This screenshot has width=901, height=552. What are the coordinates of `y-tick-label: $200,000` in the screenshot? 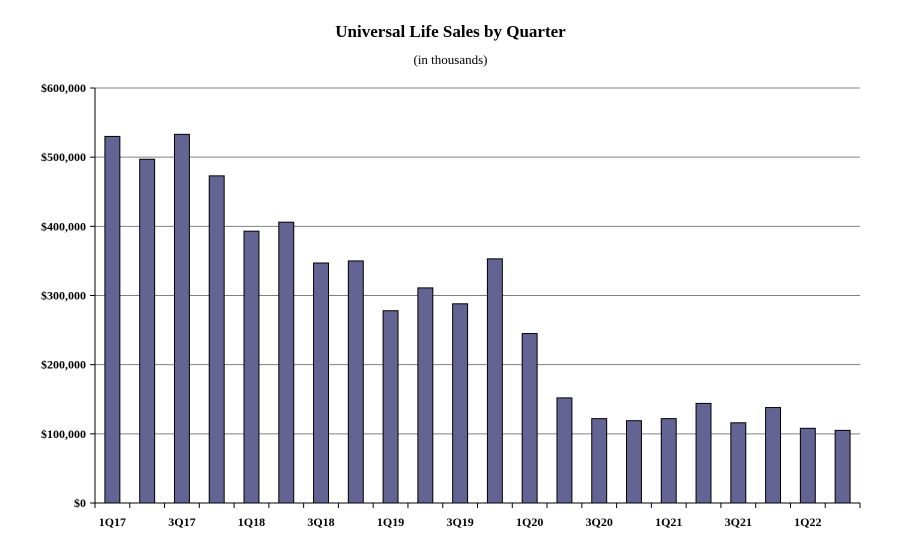 It's located at (63, 365).